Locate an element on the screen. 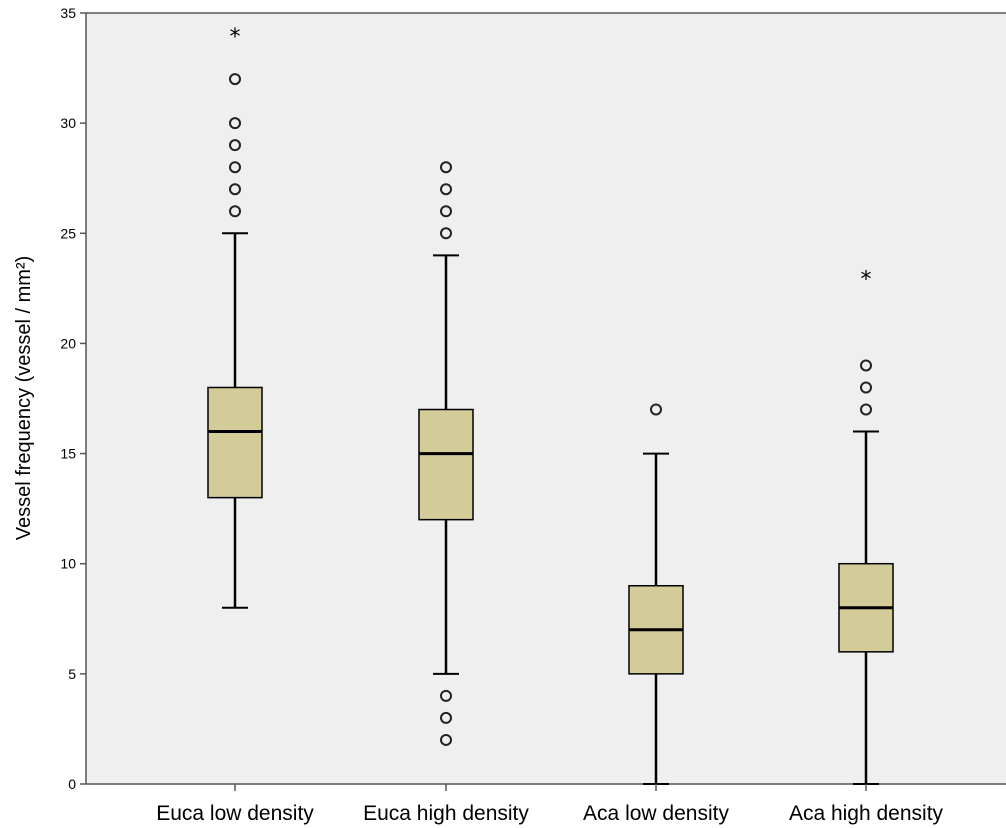 The width and height of the screenshot is (1006, 828). y-tick: 25 is located at coordinates (73, 233).